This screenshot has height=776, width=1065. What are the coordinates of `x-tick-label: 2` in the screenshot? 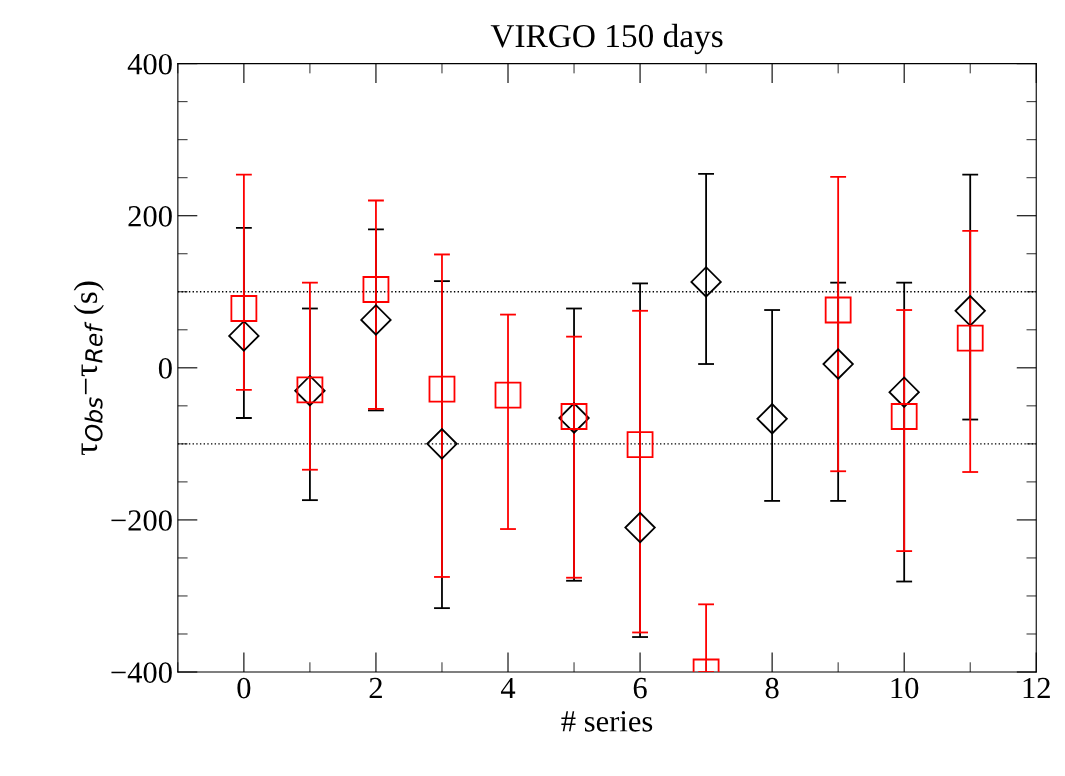 It's located at (375, 688).